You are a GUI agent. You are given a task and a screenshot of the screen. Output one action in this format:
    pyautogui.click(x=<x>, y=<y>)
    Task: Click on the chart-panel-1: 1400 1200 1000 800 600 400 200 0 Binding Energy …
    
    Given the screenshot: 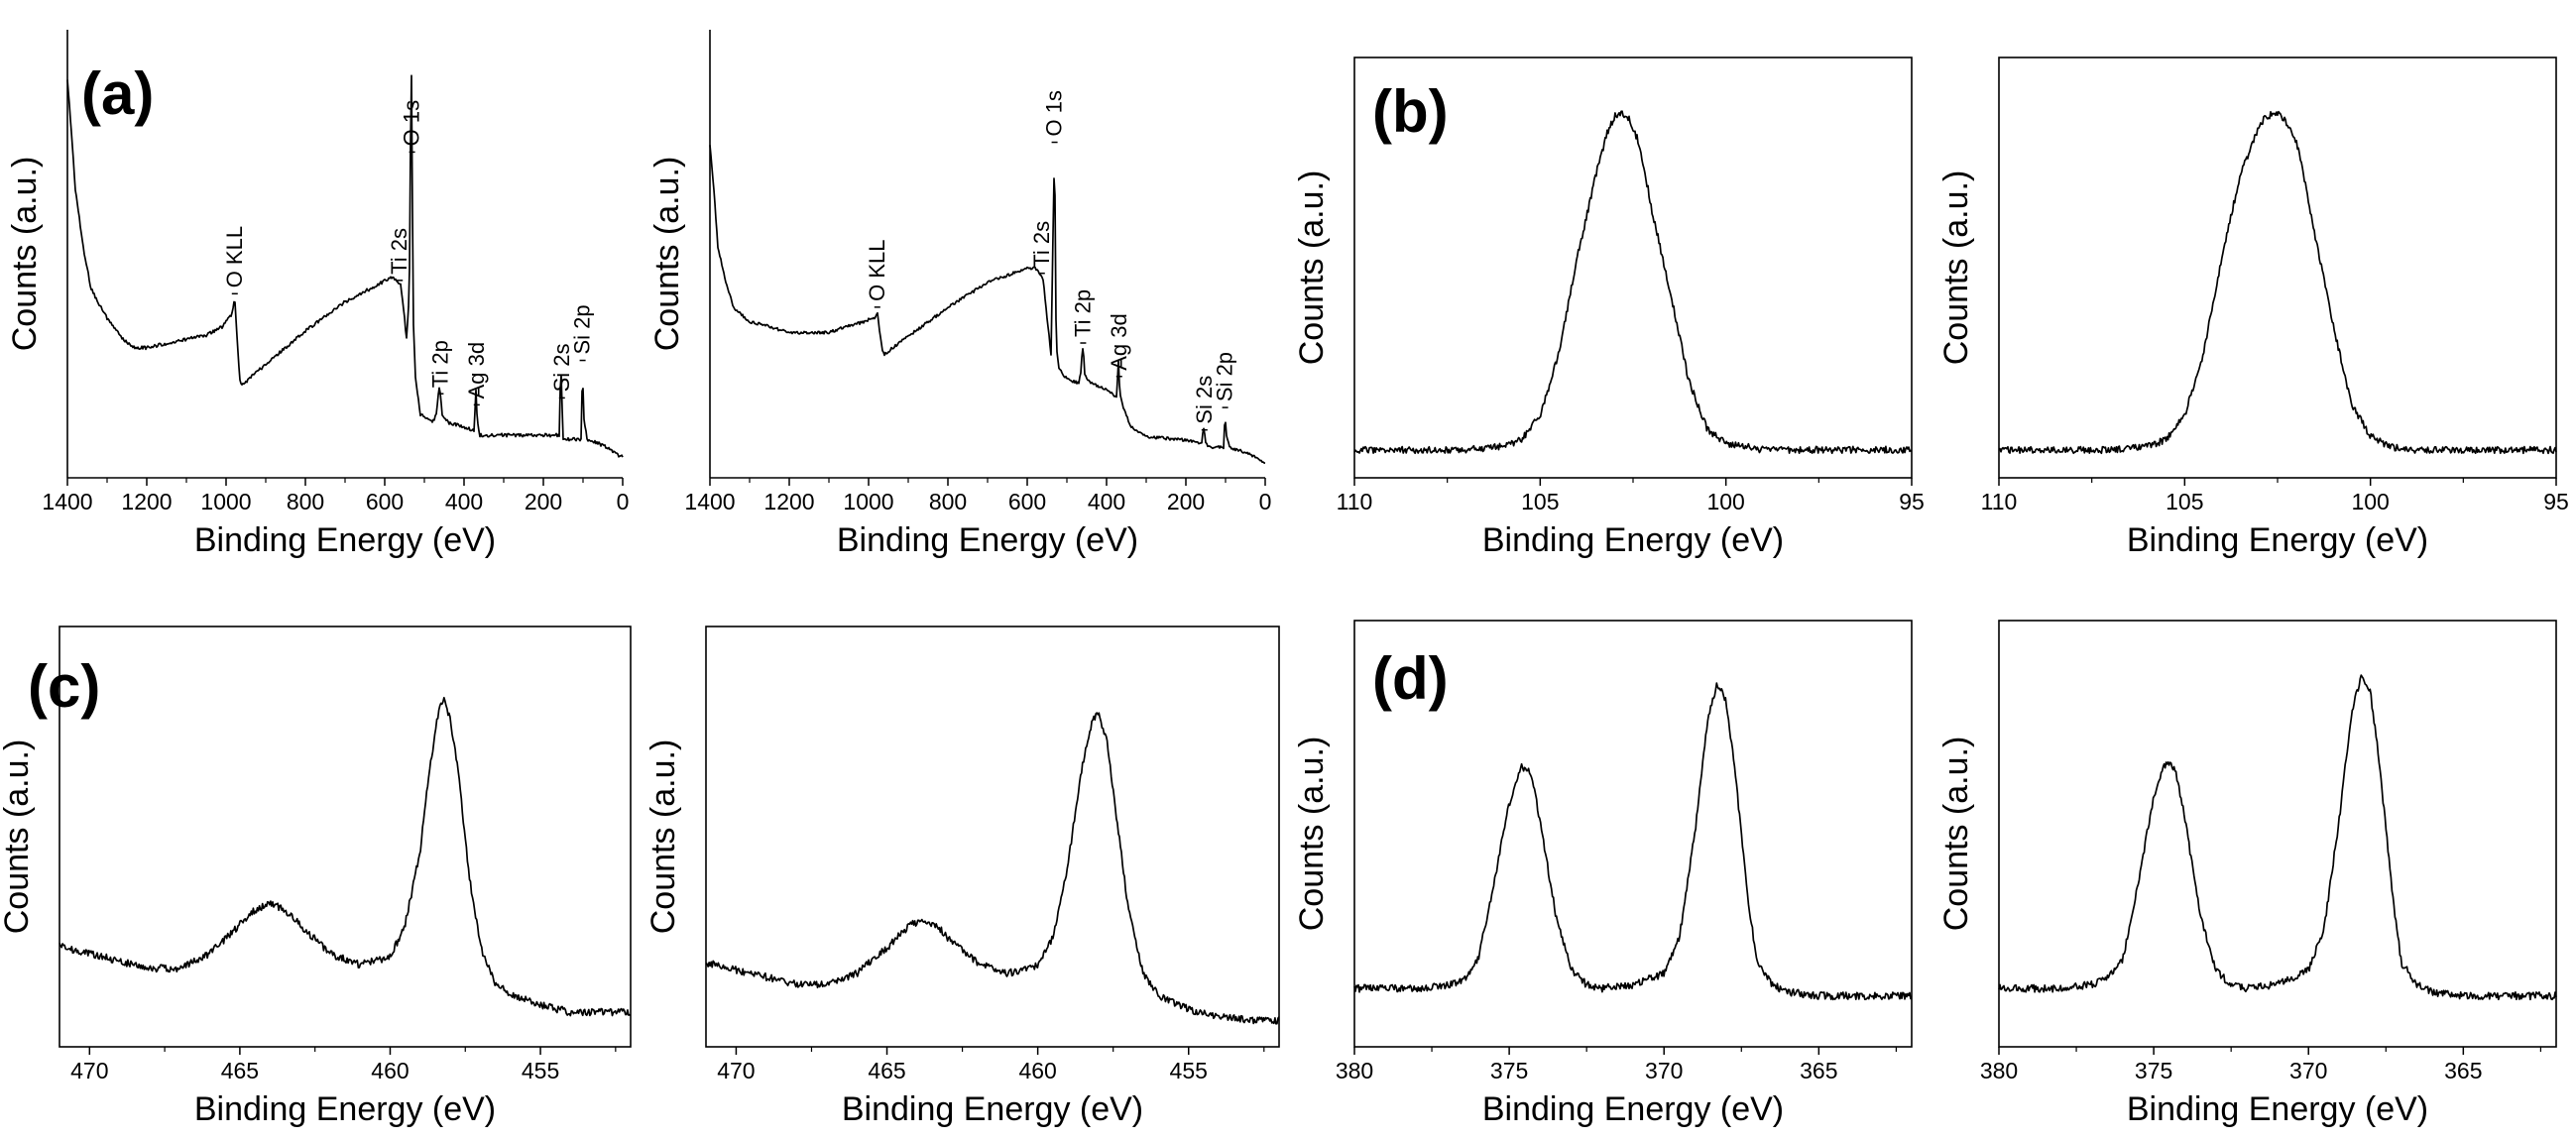 What is the action you would take?
    pyautogui.click(x=318, y=294)
    